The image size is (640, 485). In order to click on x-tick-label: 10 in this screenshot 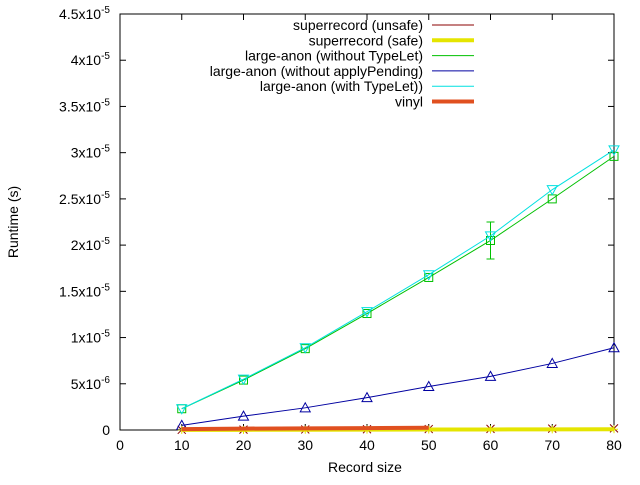, I will do `click(182, 445)`.